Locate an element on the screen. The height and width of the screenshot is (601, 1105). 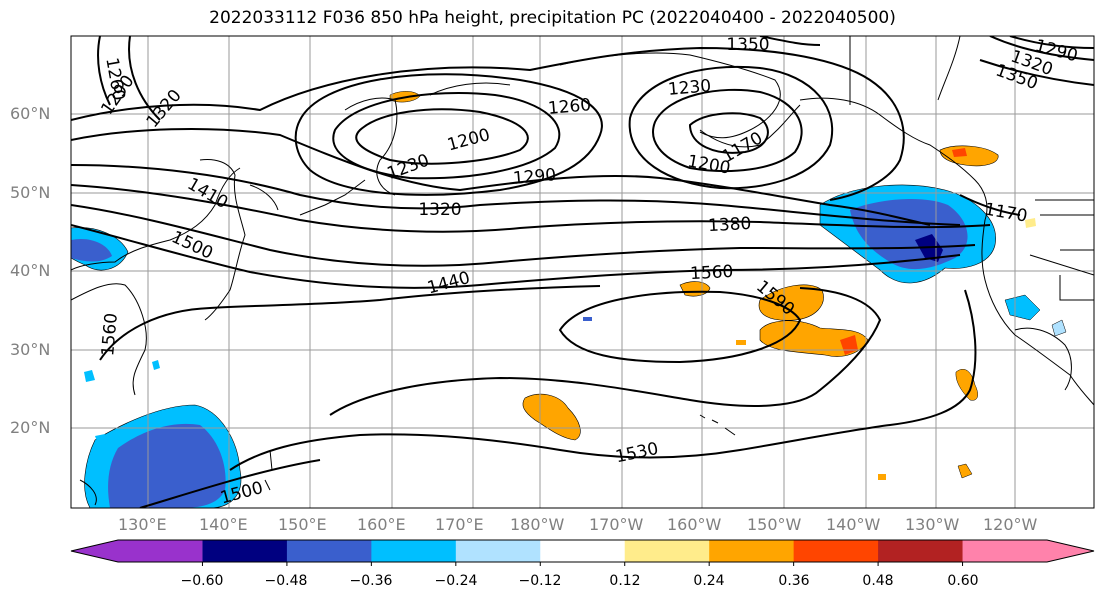
contour-label: 1350 is located at coordinates (747, 45).